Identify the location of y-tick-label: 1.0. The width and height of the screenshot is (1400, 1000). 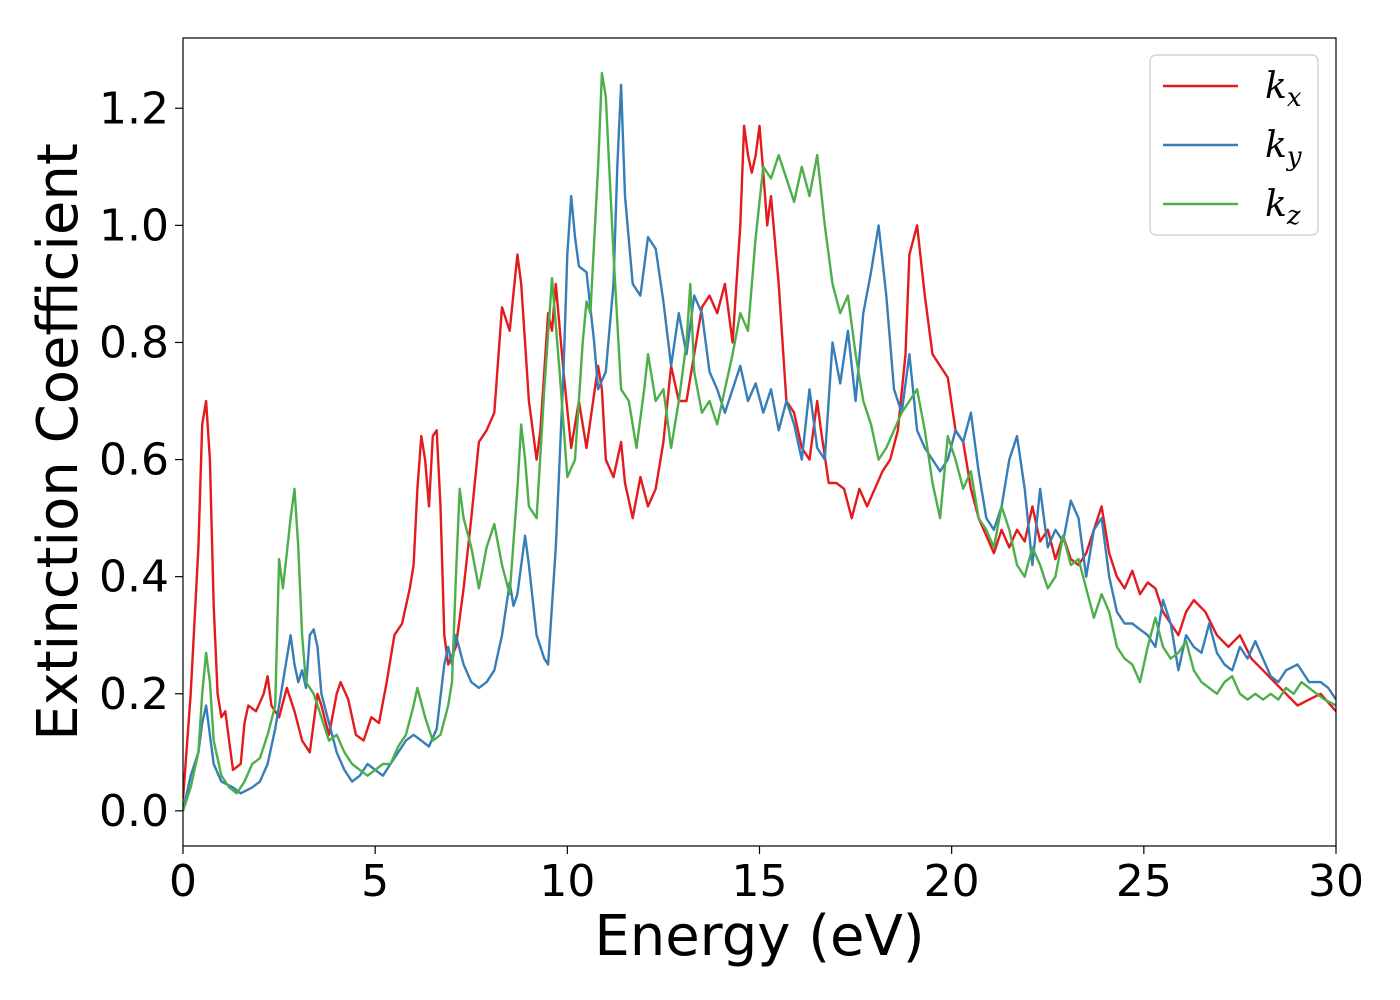
(134, 225).